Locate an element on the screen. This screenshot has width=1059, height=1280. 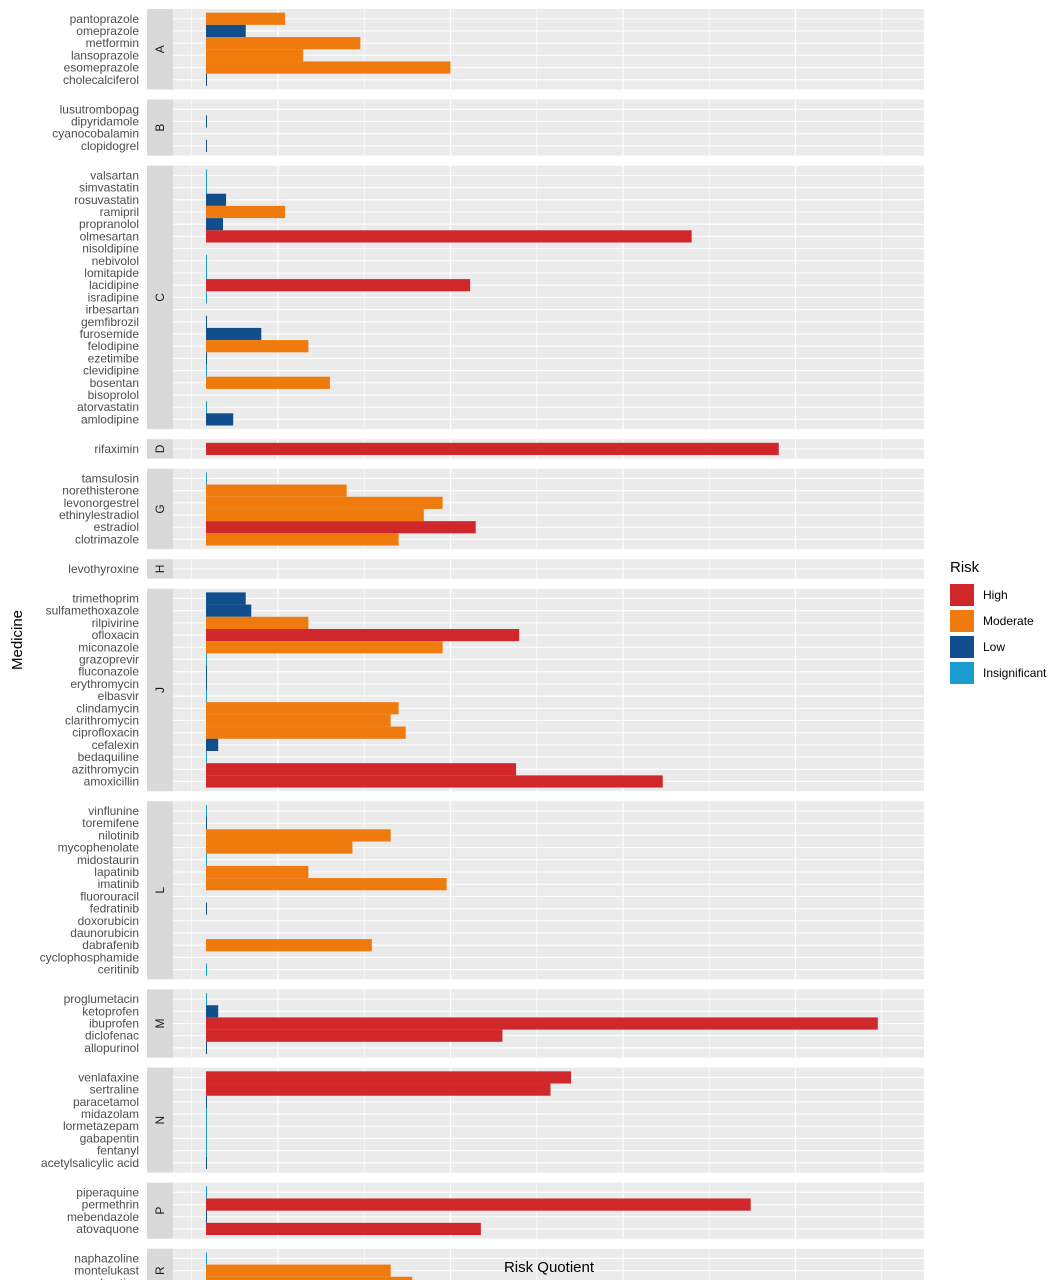
medicine-label: nebivolol is located at coordinates (115, 261).